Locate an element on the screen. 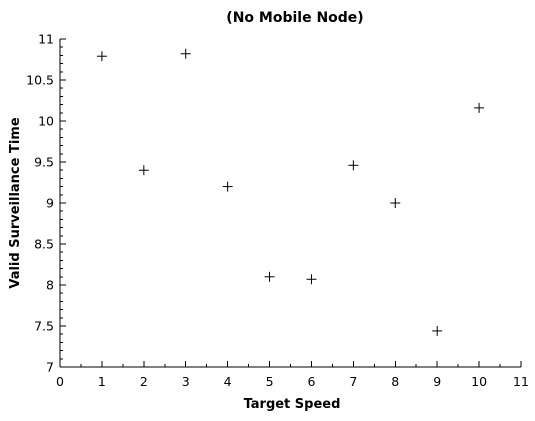 The height and width of the screenshot is (421, 535). y-tick-label: 9.5 is located at coordinates (44, 162).